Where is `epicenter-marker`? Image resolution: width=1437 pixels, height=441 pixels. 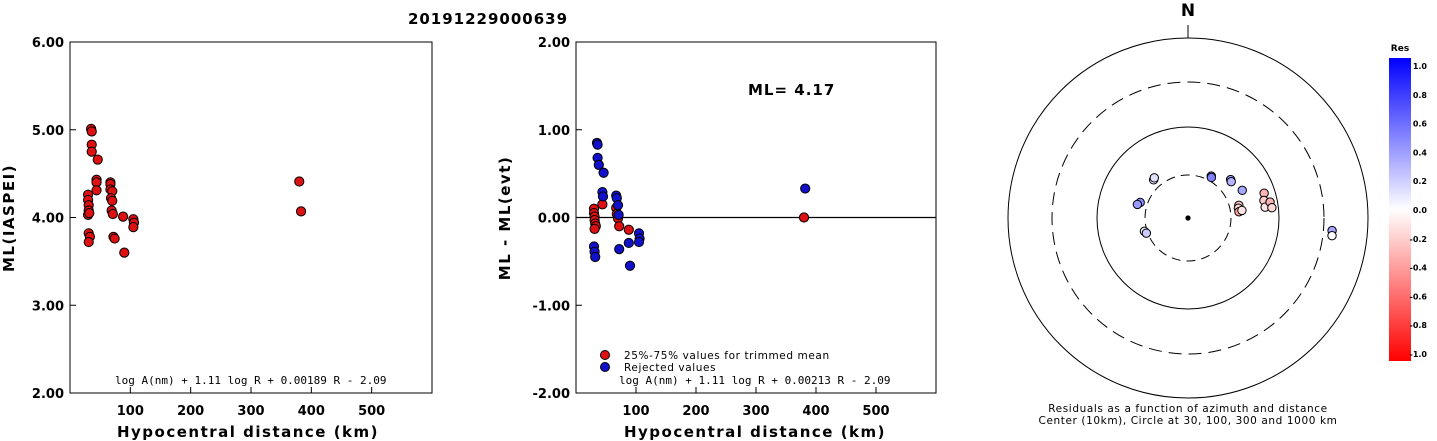
epicenter-marker is located at coordinates (1188, 218).